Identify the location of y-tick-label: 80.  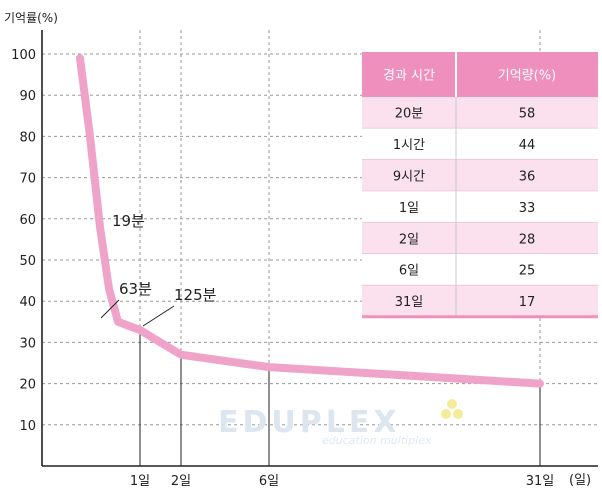
(27, 137).